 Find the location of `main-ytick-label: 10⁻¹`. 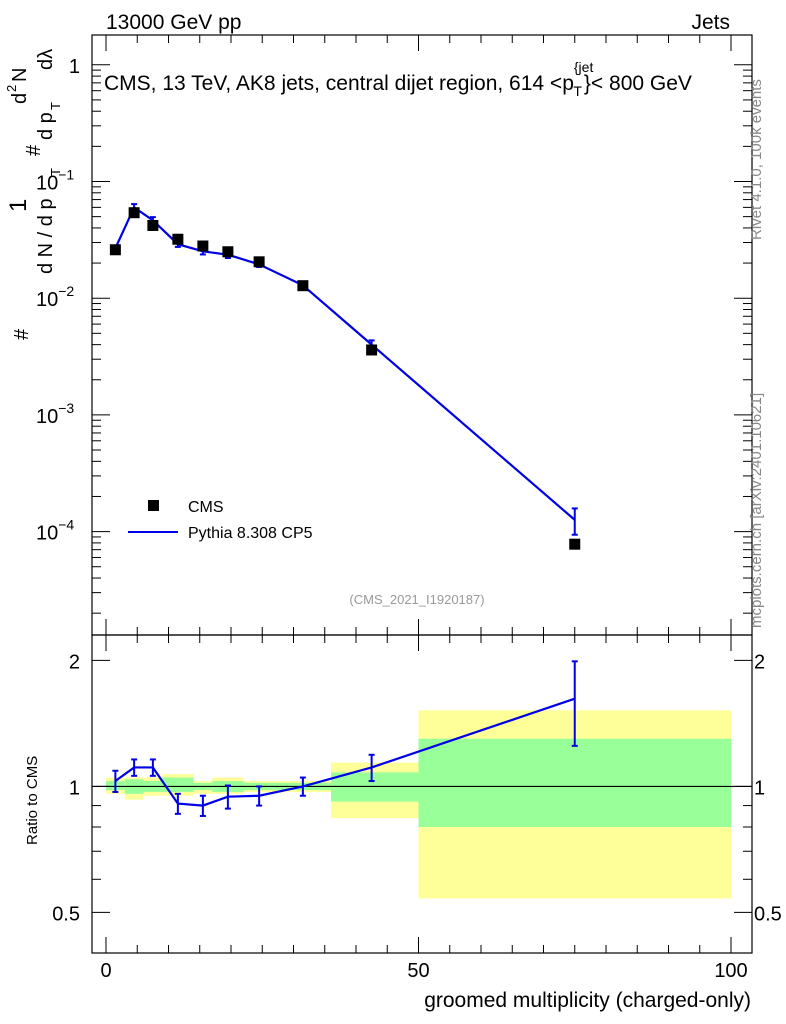

main-ytick-label: 10⁻¹ is located at coordinates (55, 180).